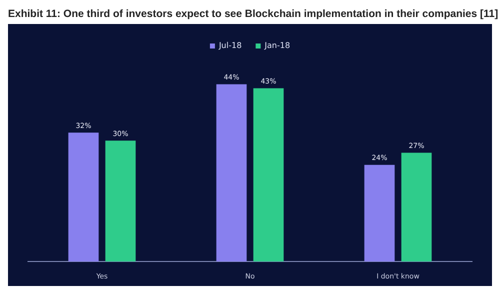  Describe the element at coordinates (253, 15) in the screenshot. I see `chart-title: Exhibit 11: One third of investors expect to see Blockchain implementation in their companies [11]` at that location.